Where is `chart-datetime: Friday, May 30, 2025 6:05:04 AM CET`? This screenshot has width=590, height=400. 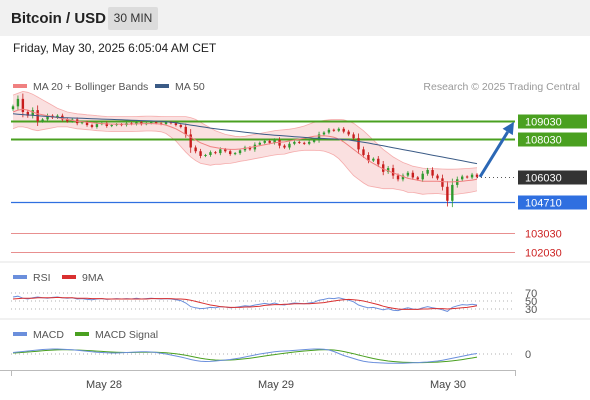
chart-datetime: Friday, May 30, 2025 6:05:04 AM CET is located at coordinates (115, 48).